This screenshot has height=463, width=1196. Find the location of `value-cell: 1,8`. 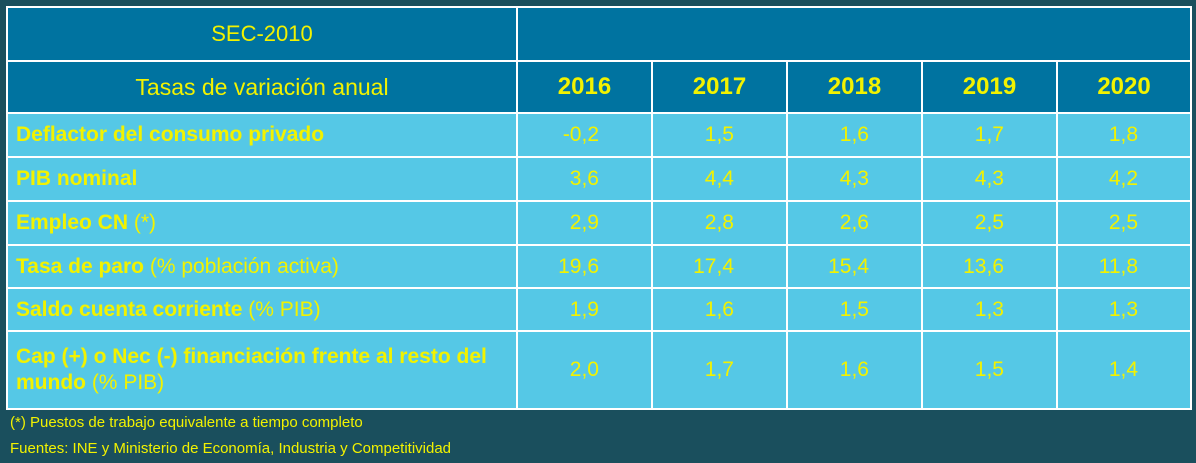

value-cell: 1,8 is located at coordinates (1124, 135).